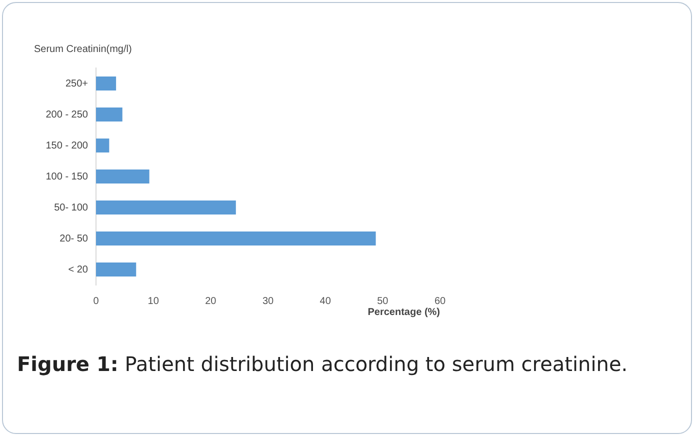 This screenshot has height=440, width=698. Describe the element at coordinates (83, 49) in the screenshot. I see `y-axis-title: Serum Creatinin(mg/l)` at that location.